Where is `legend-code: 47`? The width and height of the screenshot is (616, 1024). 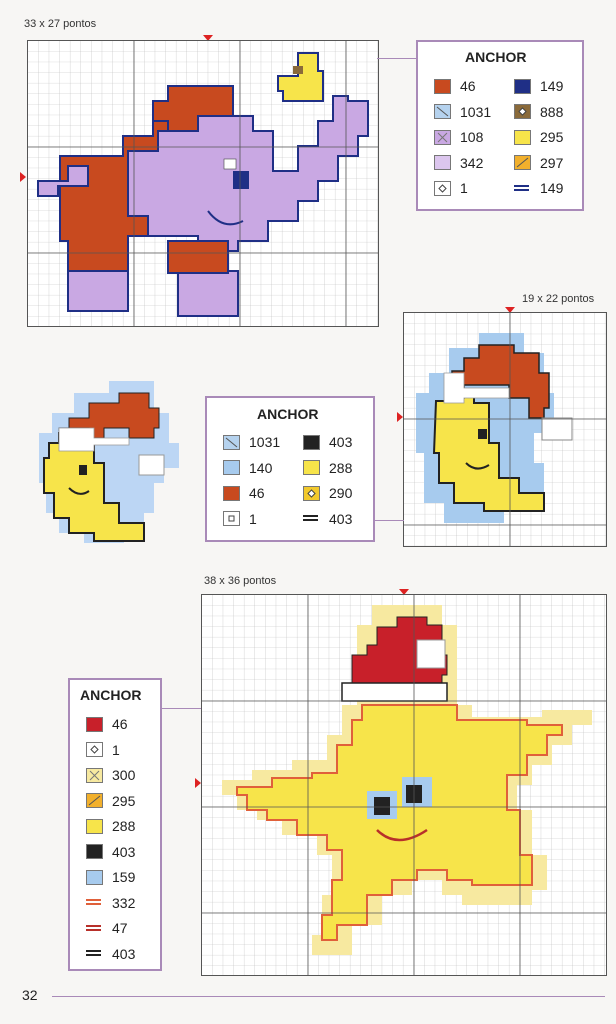
legend-code: 47 is located at coordinates (120, 928).